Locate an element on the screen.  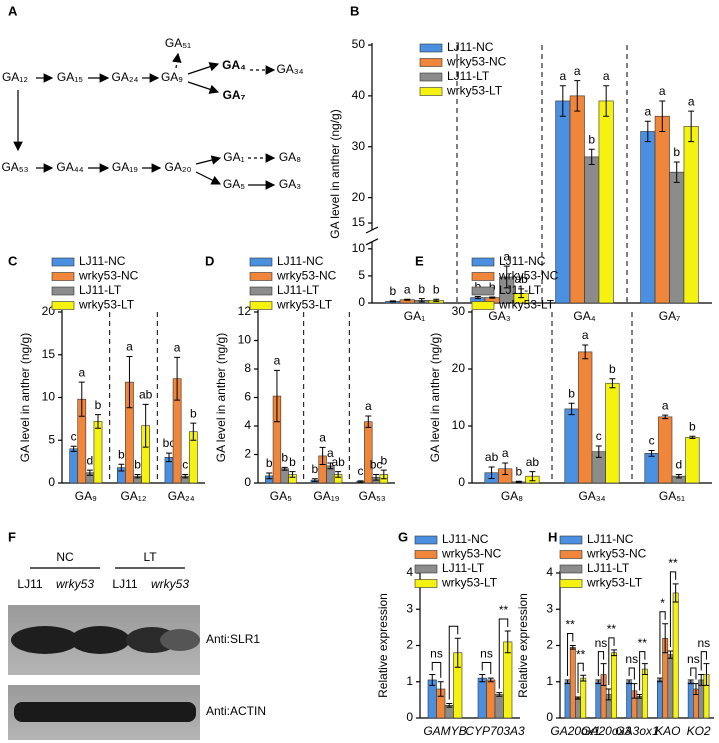
pathway-node: GA₈ is located at coordinates (290, 157).